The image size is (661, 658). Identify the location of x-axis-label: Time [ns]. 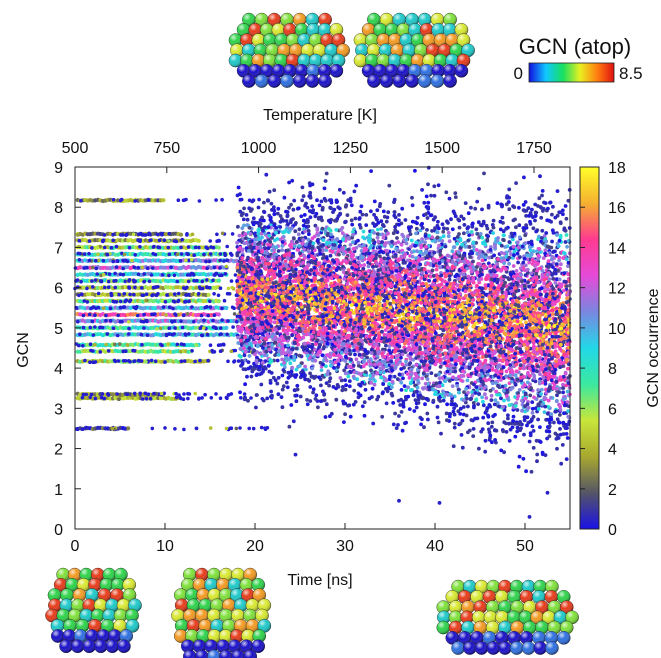
(319, 580).